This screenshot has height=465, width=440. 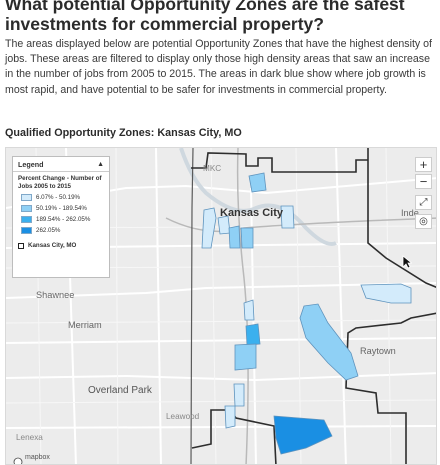 I want to click on map-label-merriam: Merriam, so click(x=85, y=325).